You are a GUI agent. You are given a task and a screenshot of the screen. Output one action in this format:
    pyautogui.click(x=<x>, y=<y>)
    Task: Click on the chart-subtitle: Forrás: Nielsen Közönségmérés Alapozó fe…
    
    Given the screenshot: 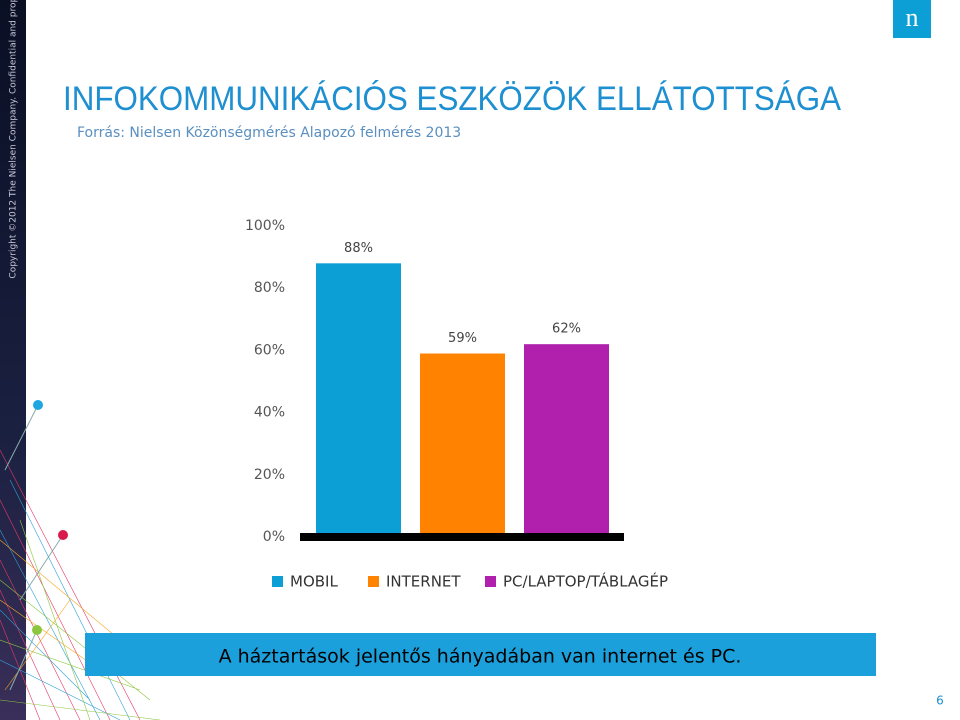 What is the action you would take?
    pyautogui.click(x=269, y=133)
    